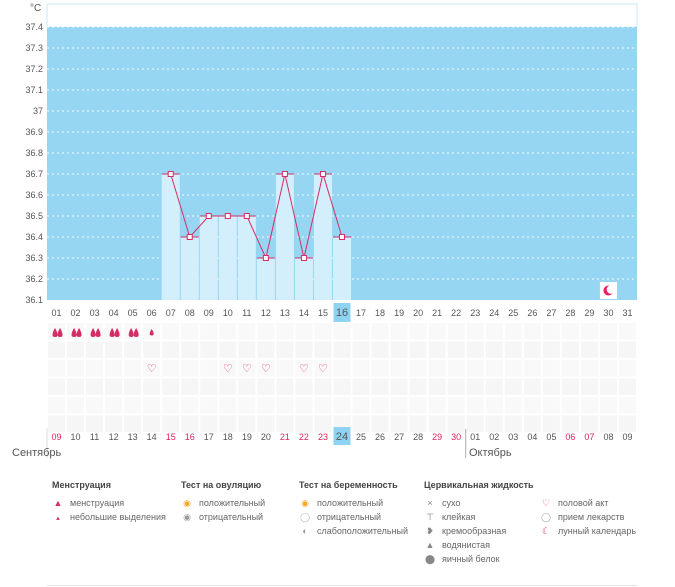 The image size is (675, 587). What do you see at coordinates (133, 313) in the screenshot?
I see `cycle-day-label: 05` at bounding box center [133, 313].